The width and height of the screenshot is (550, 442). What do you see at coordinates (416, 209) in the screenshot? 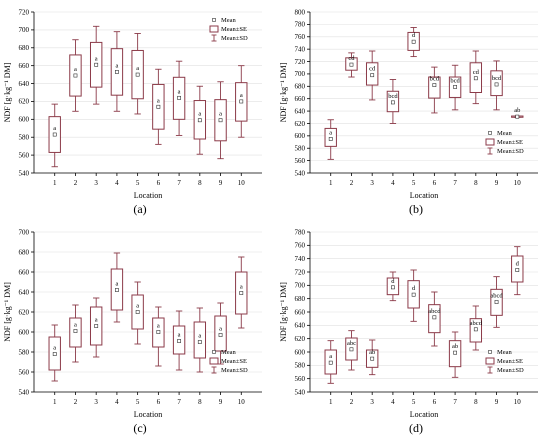
I see `panel-label: (b)` at bounding box center [416, 209].